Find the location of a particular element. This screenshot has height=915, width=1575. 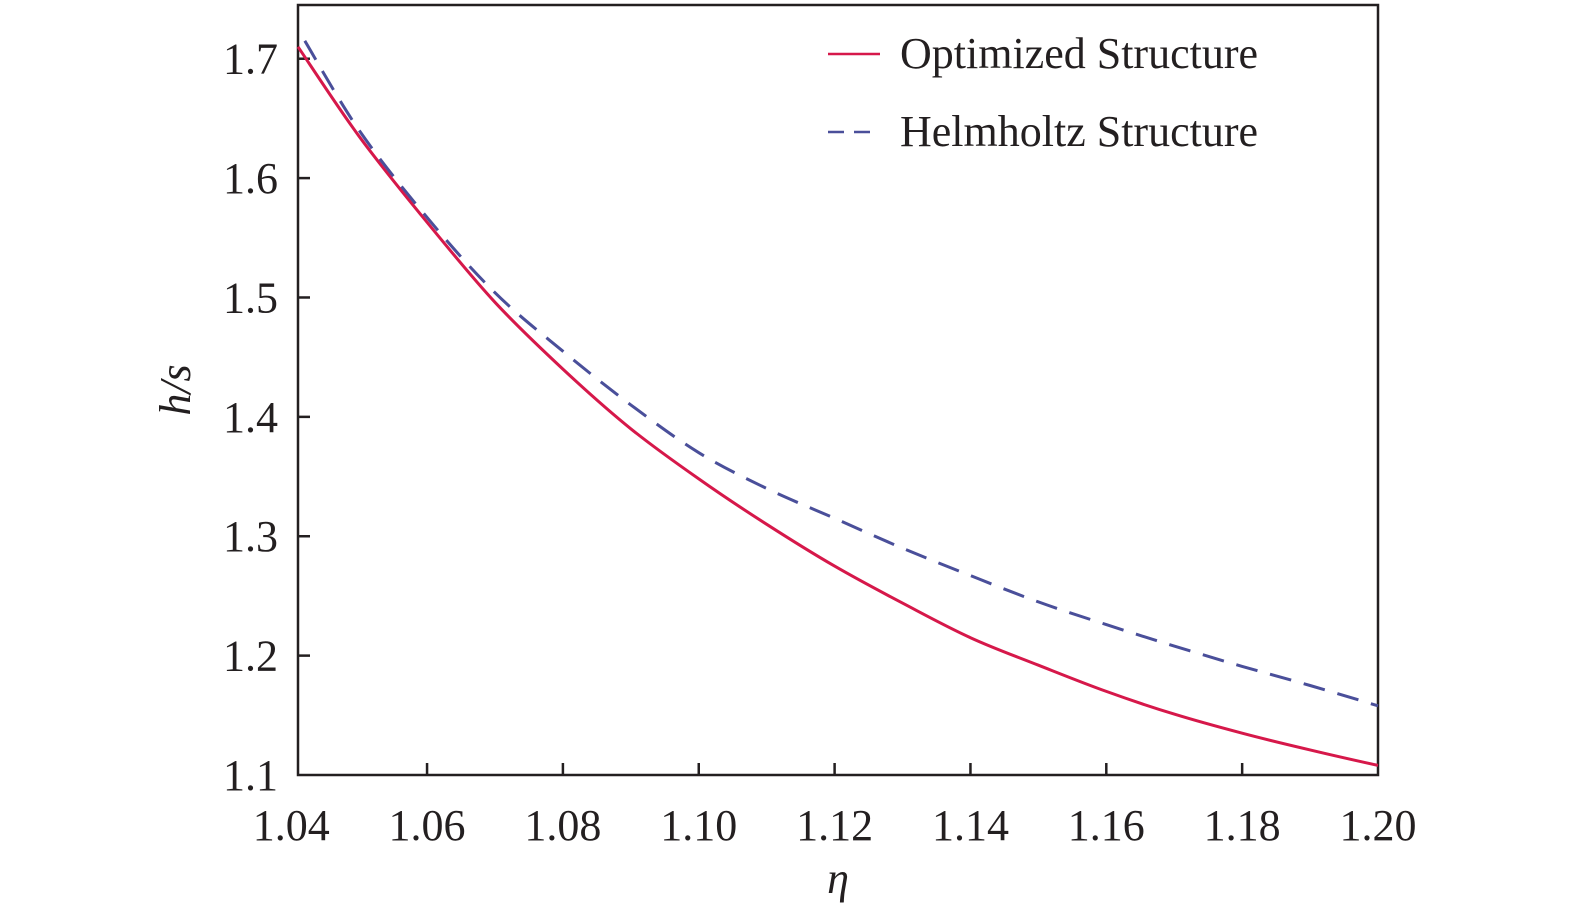

x-tick-label: 1.14 is located at coordinates (970, 825).